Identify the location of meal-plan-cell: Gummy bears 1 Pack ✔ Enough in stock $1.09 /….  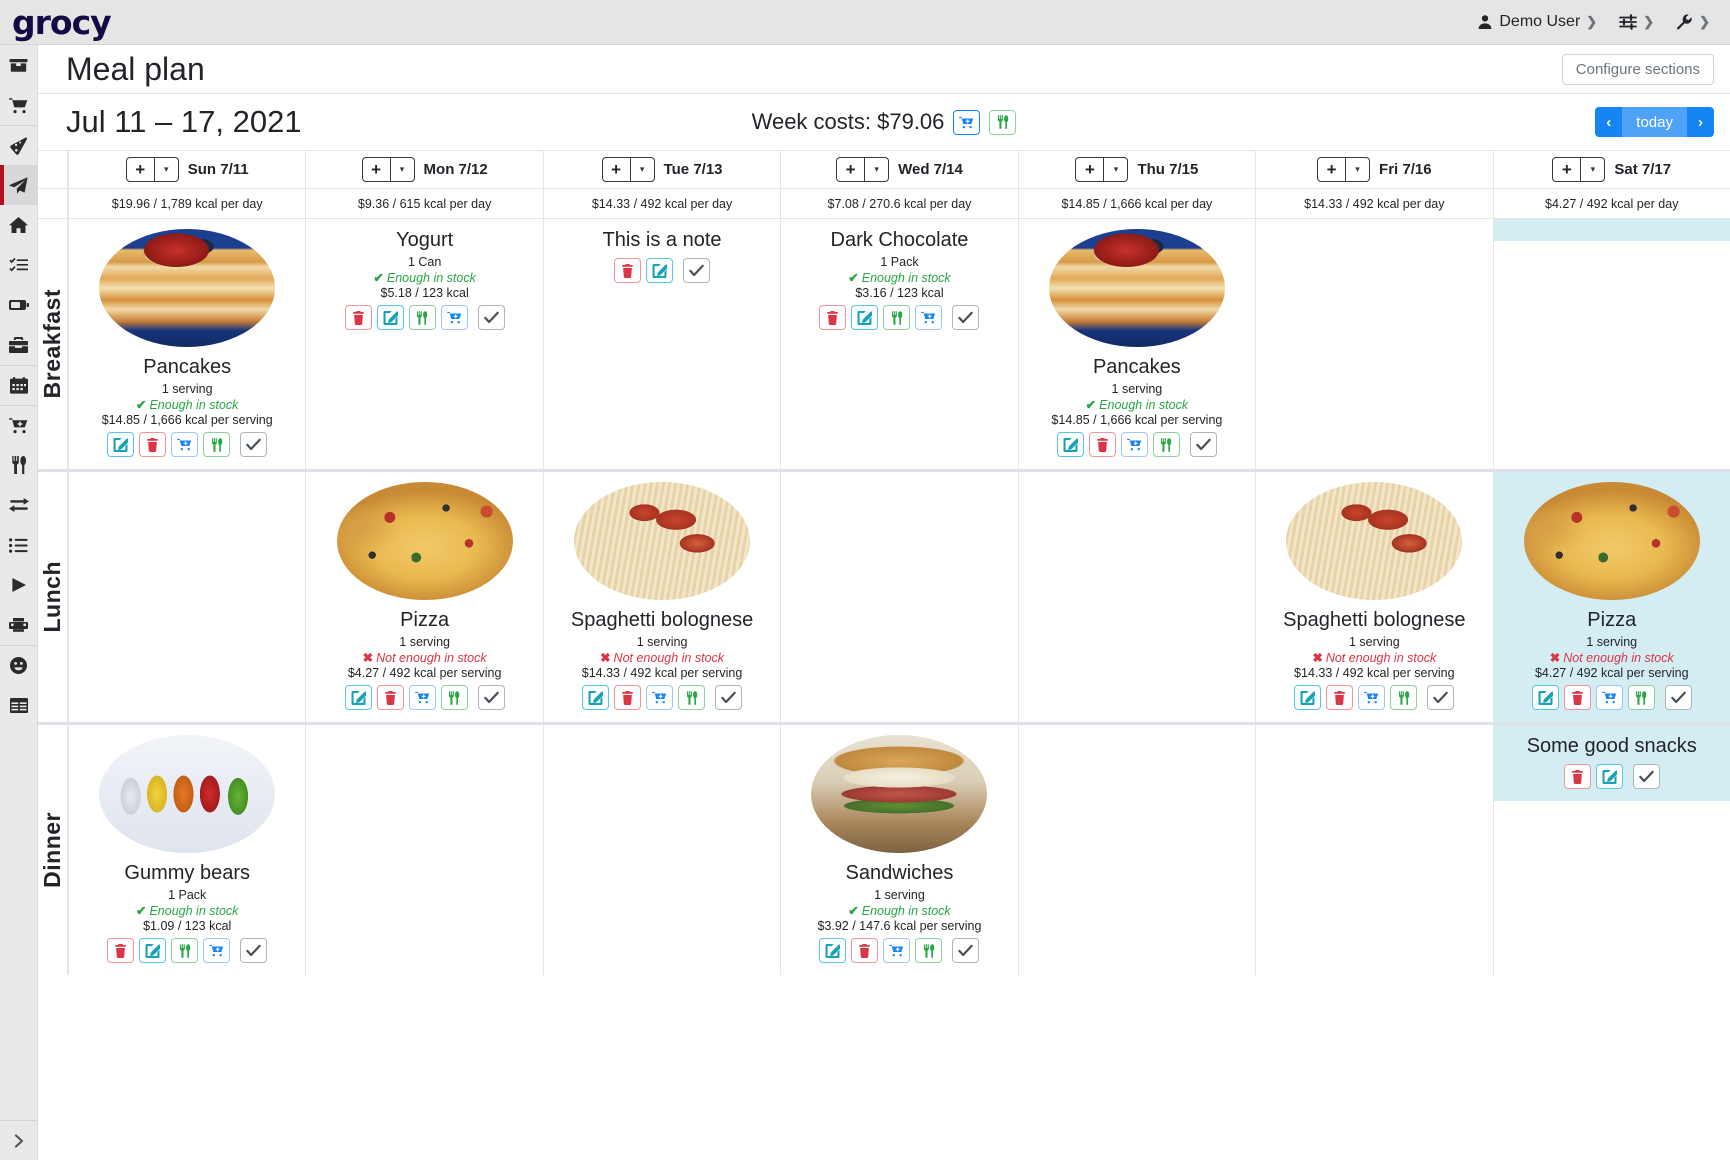
(186, 850).